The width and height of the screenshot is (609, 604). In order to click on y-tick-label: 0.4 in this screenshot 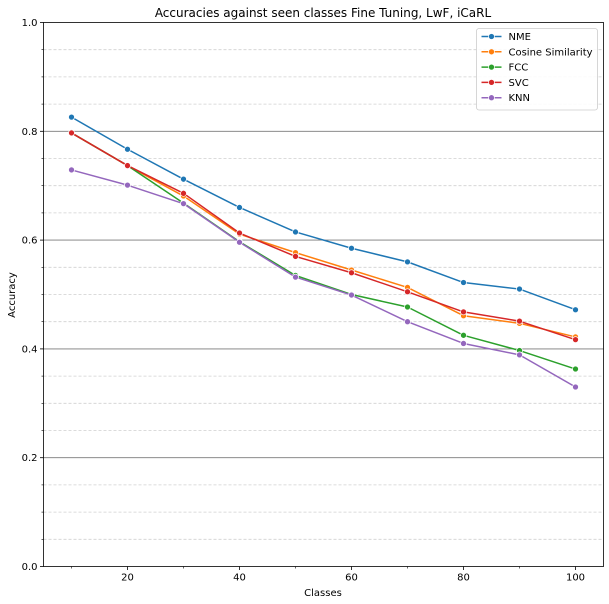, I will do `click(30, 349)`.